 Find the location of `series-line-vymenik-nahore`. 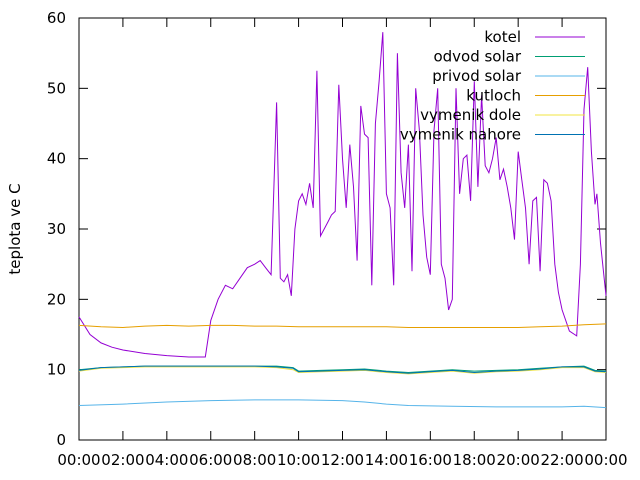

series-line-vymenik-nahore is located at coordinates (342, 369).